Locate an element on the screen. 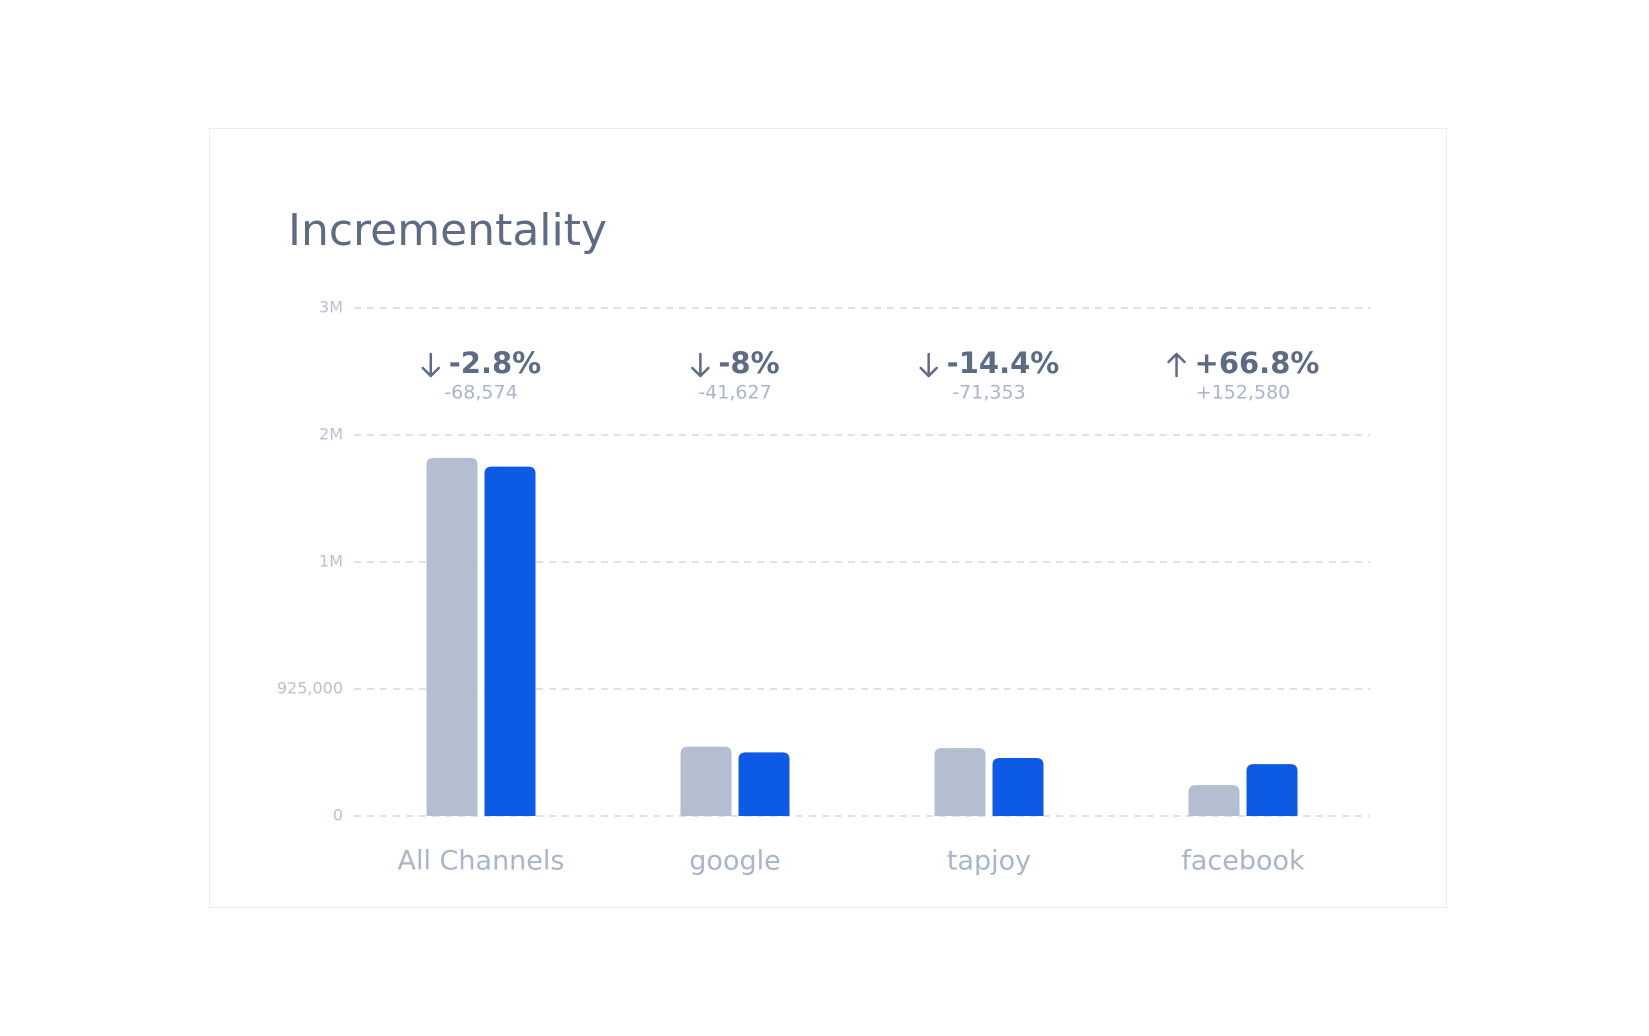 The width and height of the screenshot is (1649, 1036). y-tick-label: 925,000 is located at coordinates (310, 688).